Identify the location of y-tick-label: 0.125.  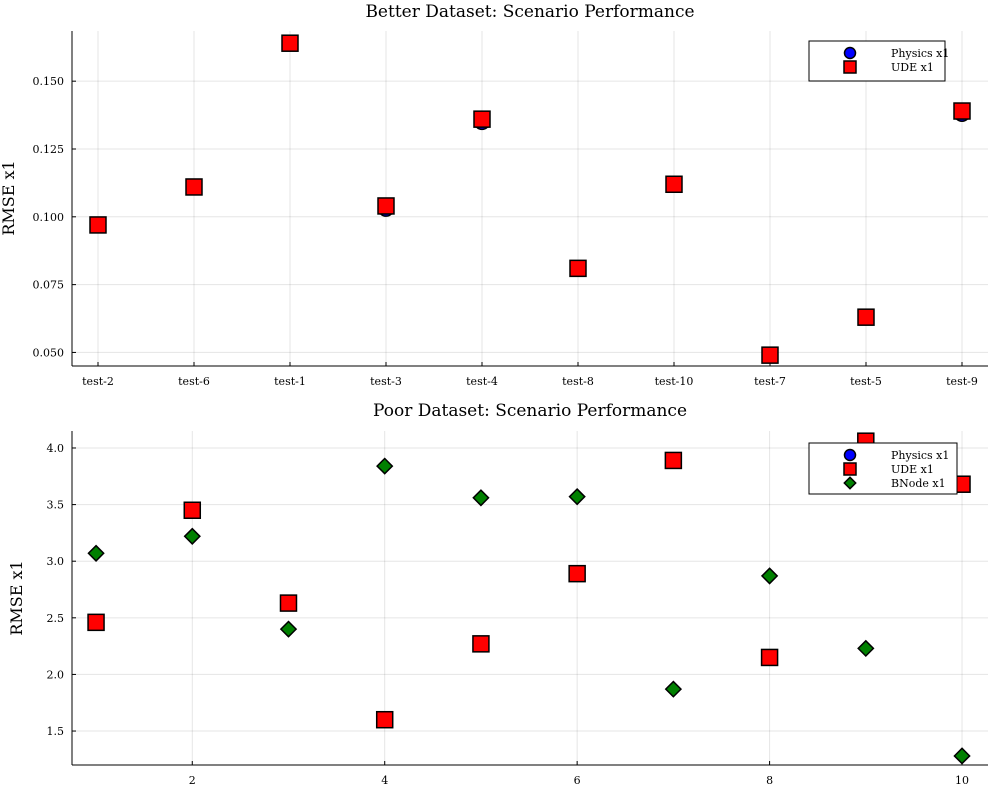
(49, 149).